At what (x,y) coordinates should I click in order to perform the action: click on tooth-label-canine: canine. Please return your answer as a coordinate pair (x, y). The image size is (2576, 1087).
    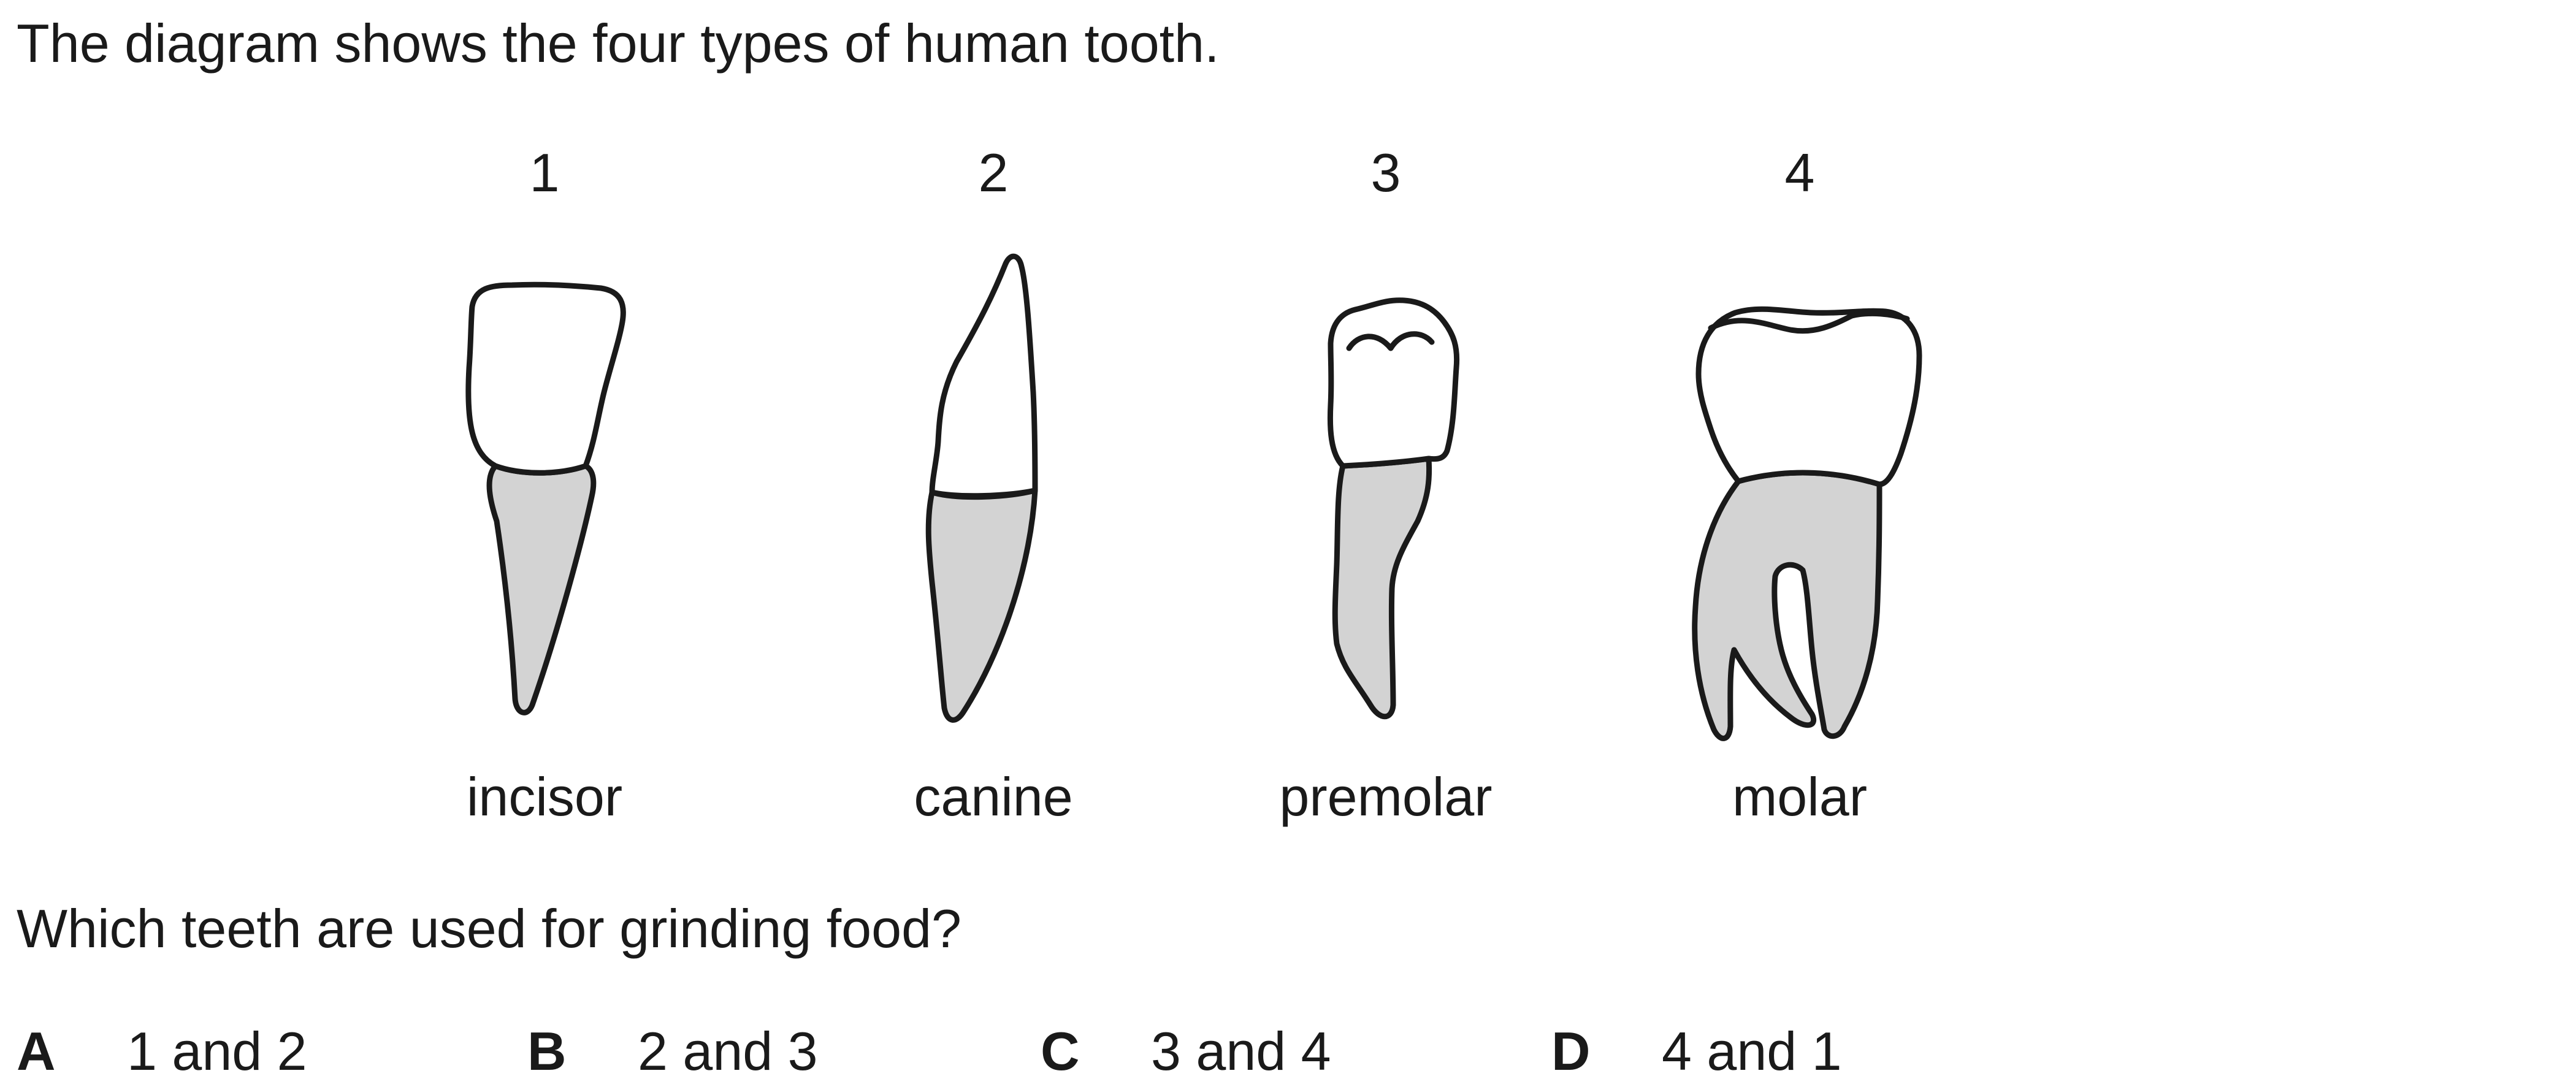
    Looking at the image, I should click on (993, 797).